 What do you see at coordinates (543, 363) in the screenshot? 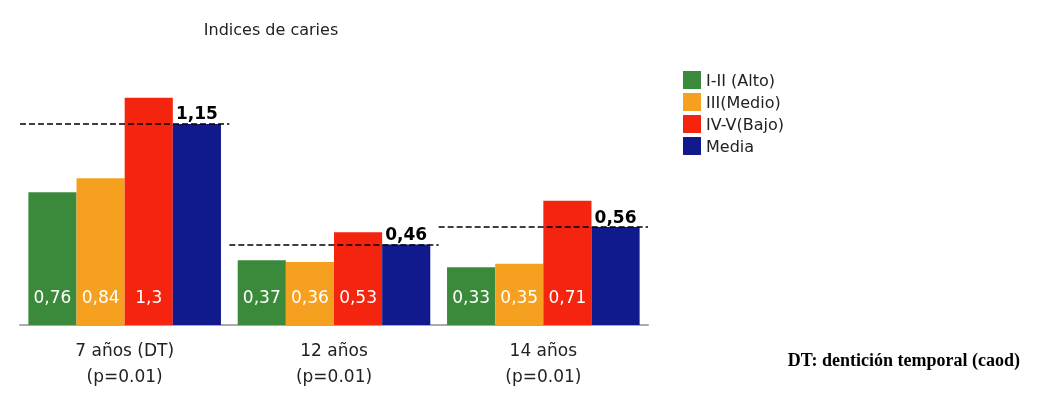
I see `x-tick-label: 14 años (p=0.01)` at bounding box center [543, 363].